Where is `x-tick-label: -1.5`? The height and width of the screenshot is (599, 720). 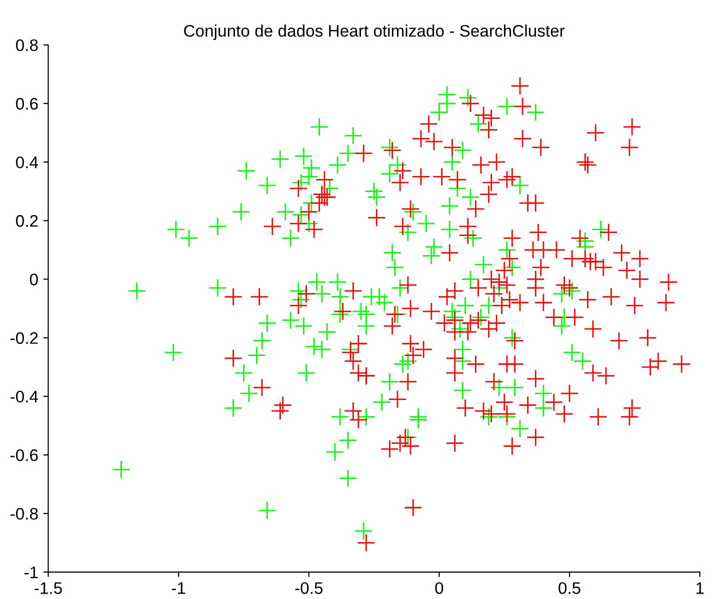 x-tick-label: -1.5 is located at coordinates (48, 588).